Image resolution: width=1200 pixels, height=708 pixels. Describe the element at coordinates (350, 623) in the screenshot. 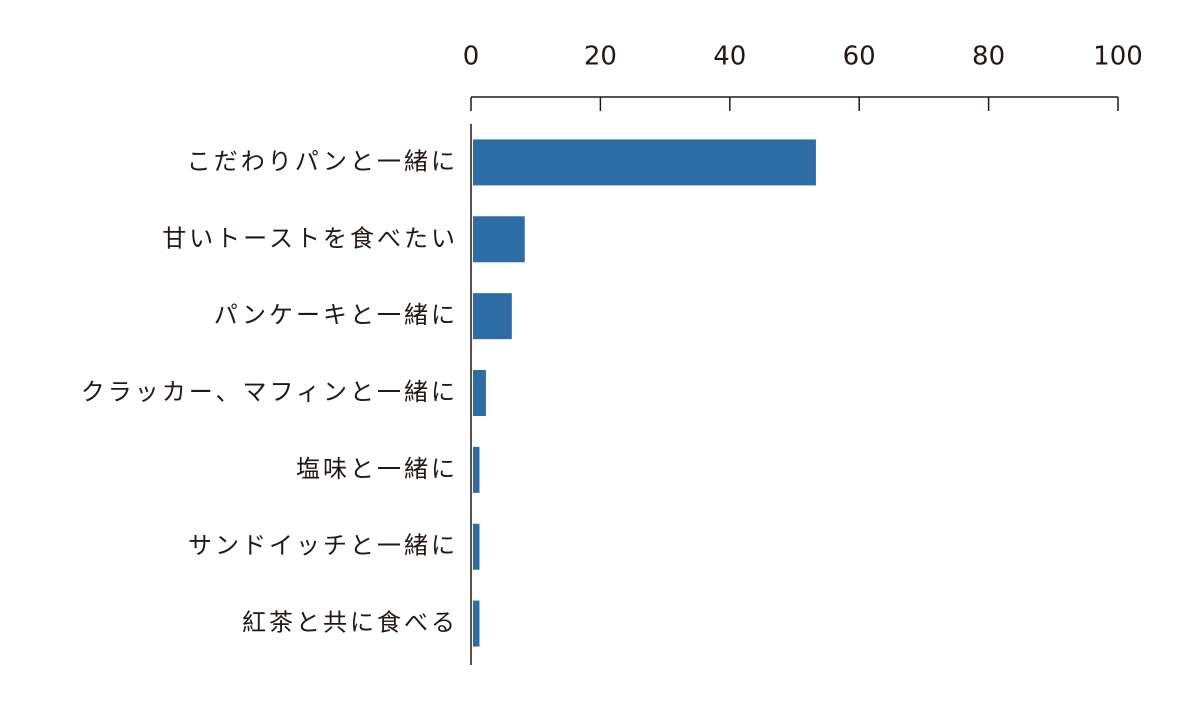

I see `y-tick-label: 紅茶と共に食べる` at that location.